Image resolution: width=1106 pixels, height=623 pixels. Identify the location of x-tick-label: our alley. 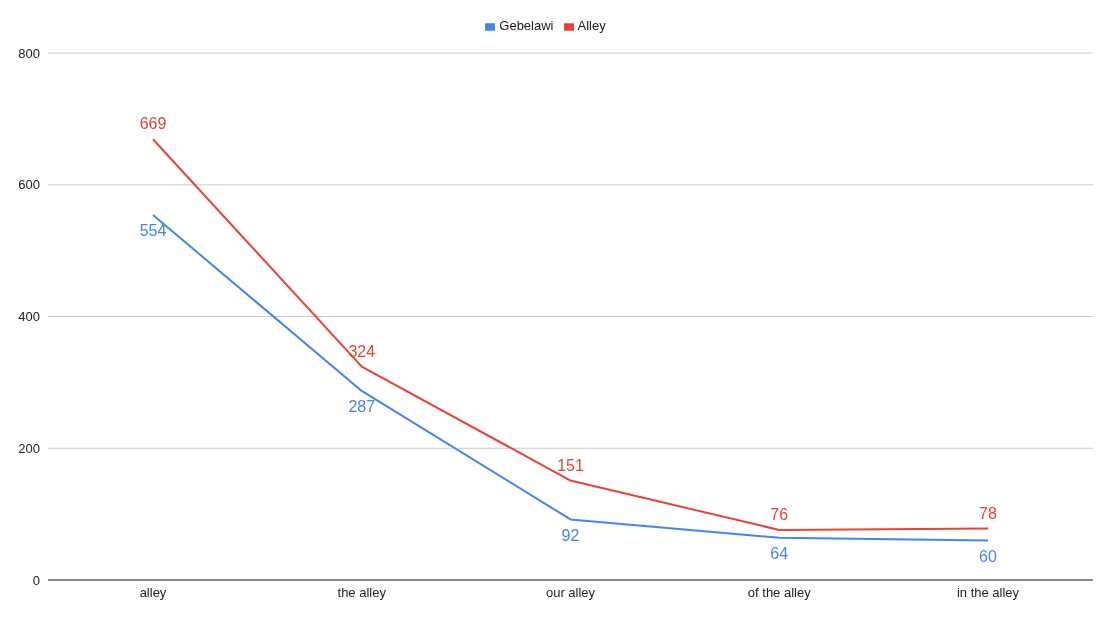
(570, 593).